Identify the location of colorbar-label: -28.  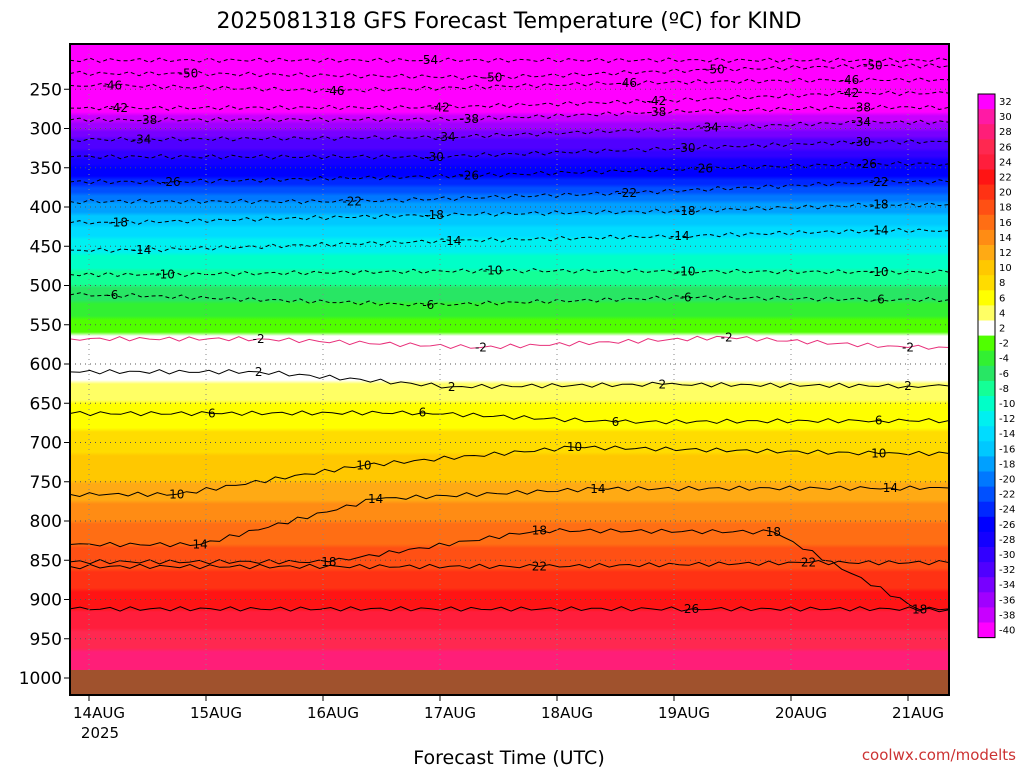
(1007, 540).